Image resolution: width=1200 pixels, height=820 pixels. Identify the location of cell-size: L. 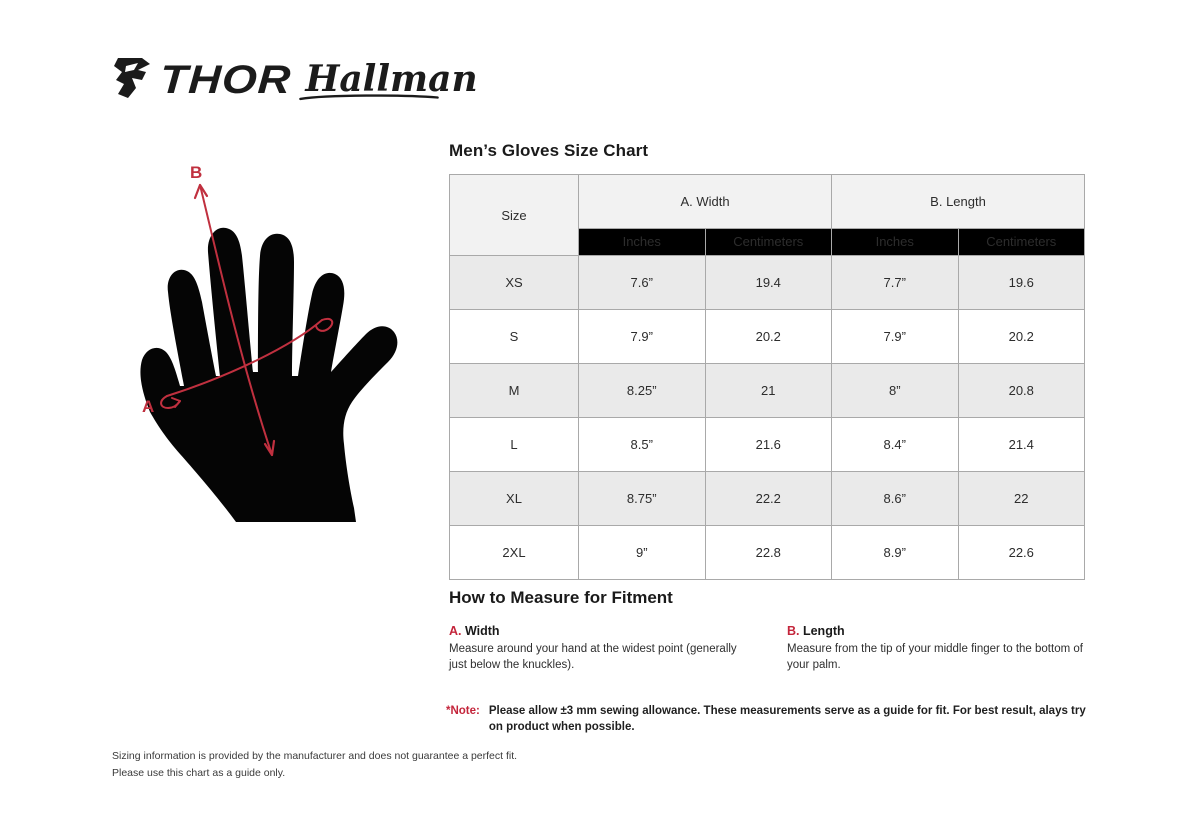
(514, 444).